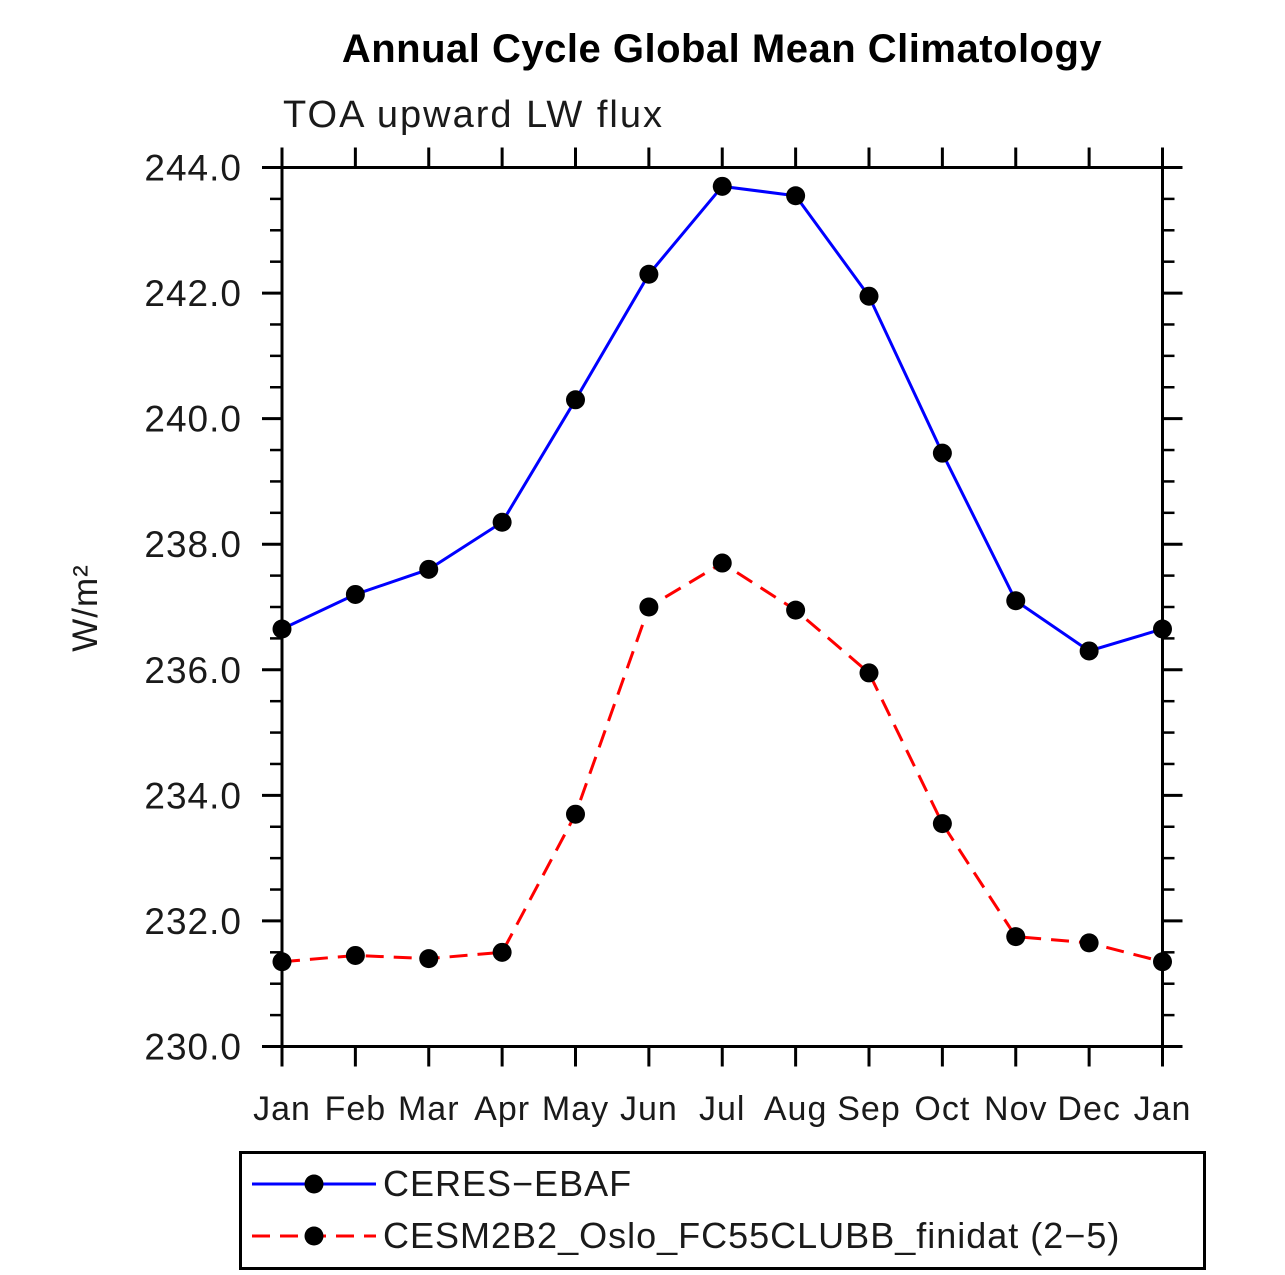 The image size is (1285, 1275). Describe the element at coordinates (575, 1109) in the screenshot. I see `x-tick-label: May` at that location.